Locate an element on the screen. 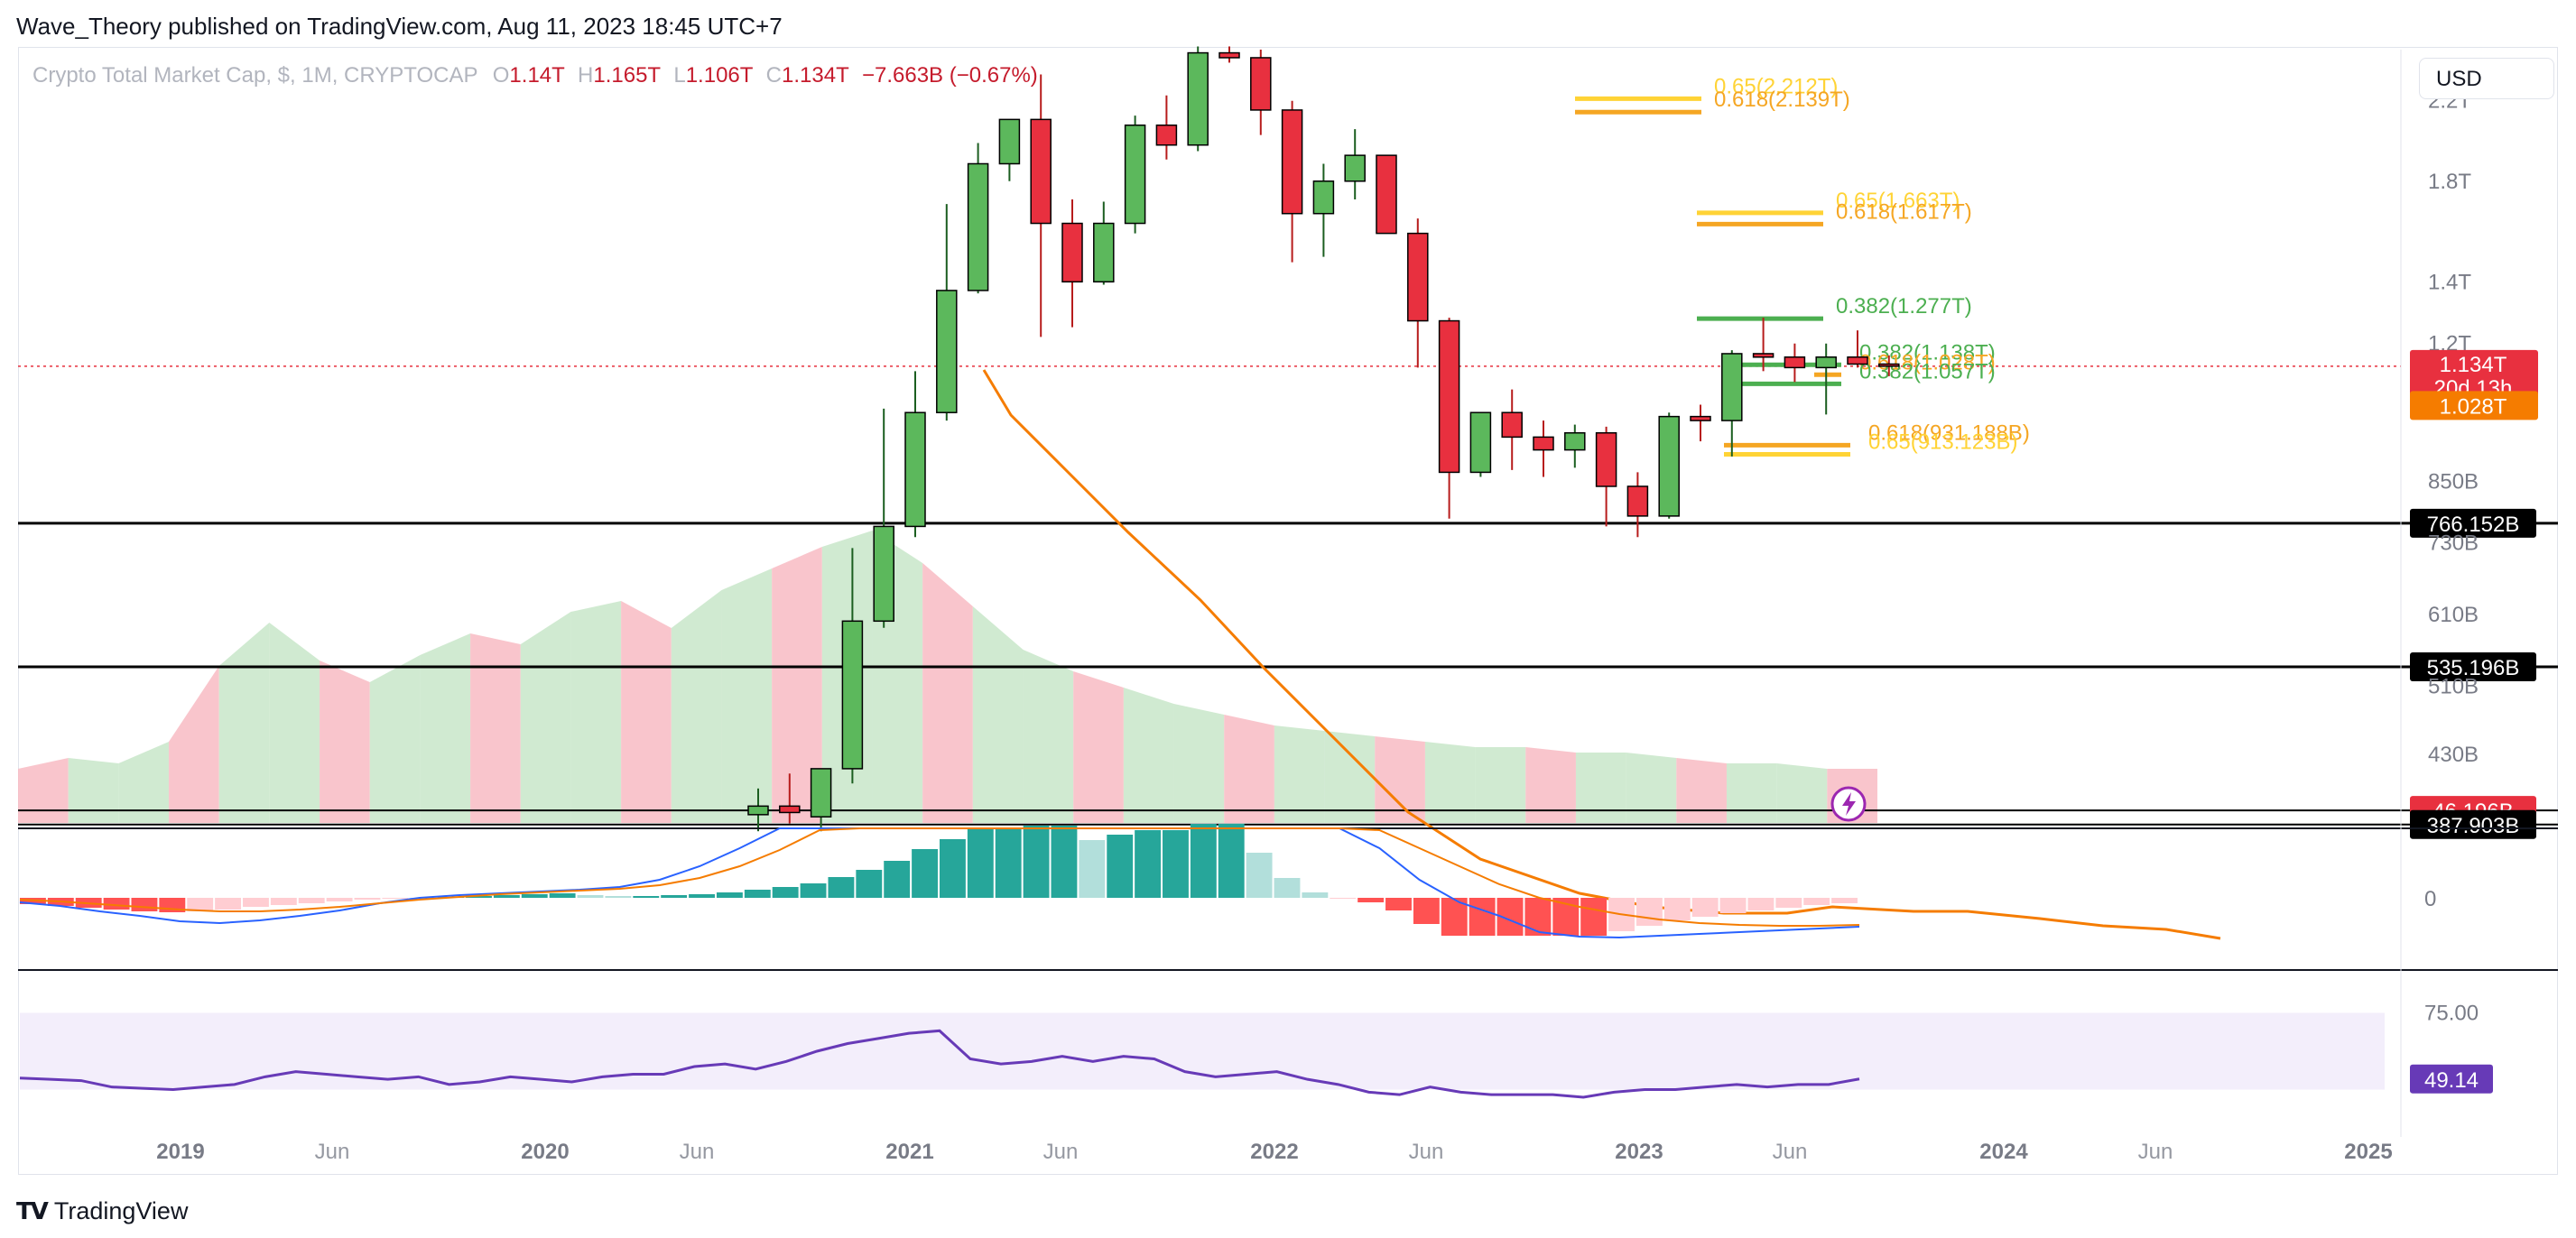 The width and height of the screenshot is (2576, 1238). lightning-icon-bolt is located at coordinates (1849, 804).